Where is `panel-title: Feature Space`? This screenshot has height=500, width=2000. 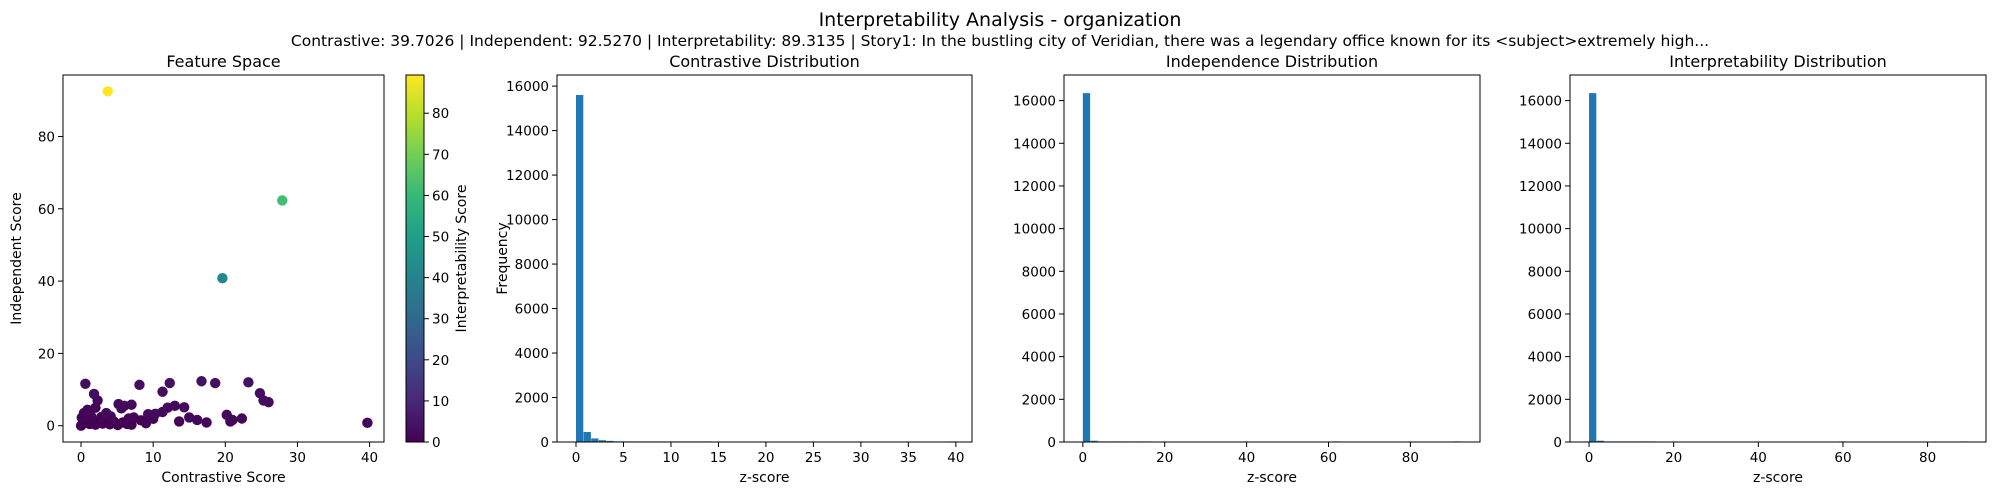
panel-title: Feature Space is located at coordinates (223, 61).